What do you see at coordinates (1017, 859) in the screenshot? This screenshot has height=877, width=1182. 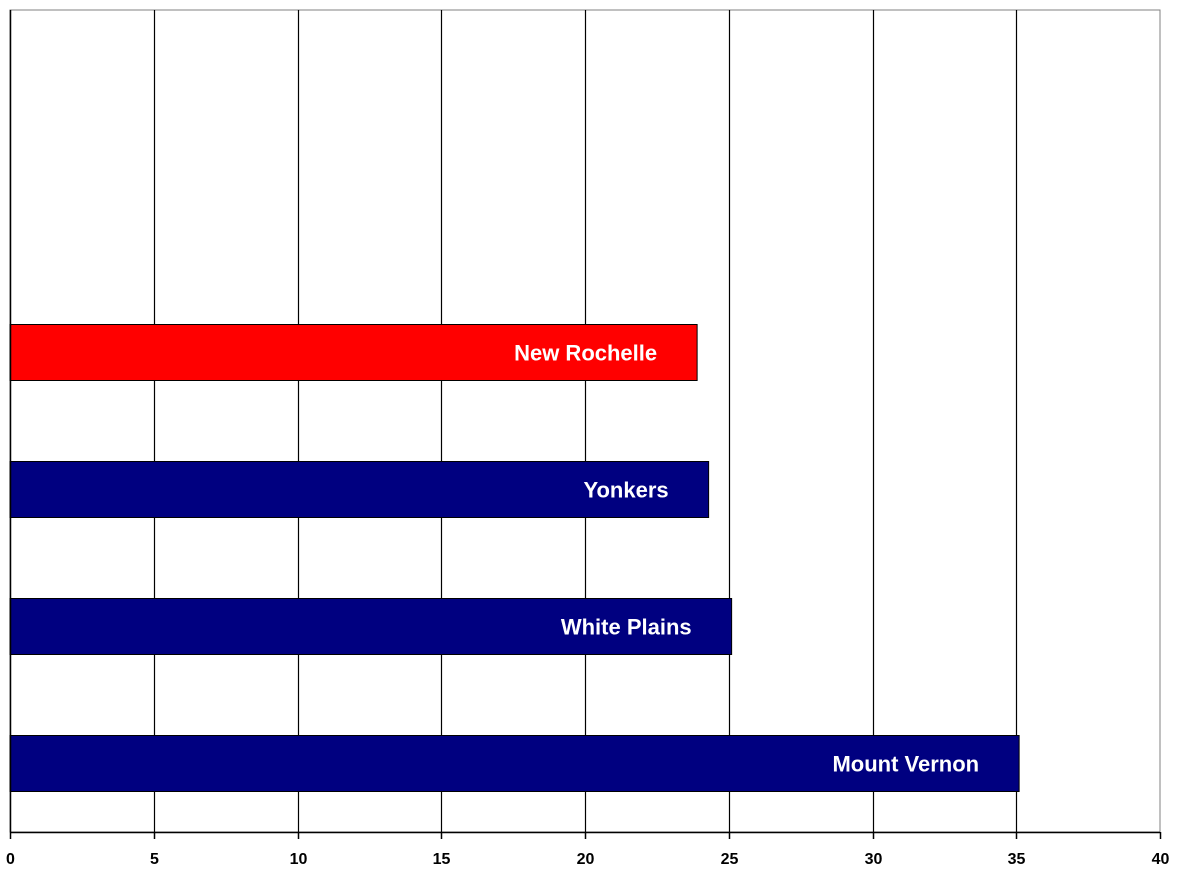 I see `x-tick-label: 35` at bounding box center [1017, 859].